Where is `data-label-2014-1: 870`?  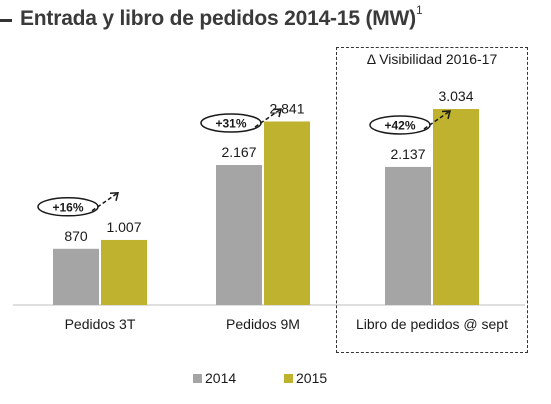 data-label-2014-1: 870 is located at coordinates (76, 236).